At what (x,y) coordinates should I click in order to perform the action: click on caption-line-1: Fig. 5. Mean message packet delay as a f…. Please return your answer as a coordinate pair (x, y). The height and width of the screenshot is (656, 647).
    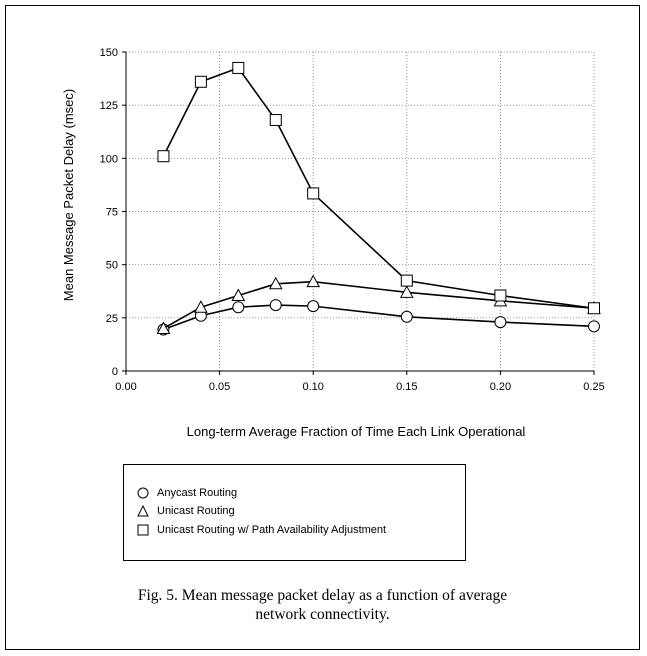
    Looking at the image, I should click on (322, 595).